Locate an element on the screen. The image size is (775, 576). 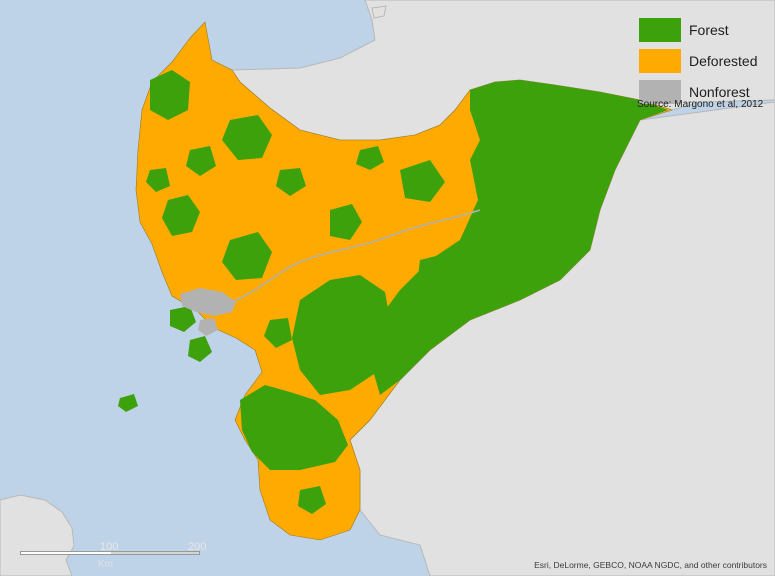
legend: Forest Deforested Nonforest is located at coordinates (706, 60).